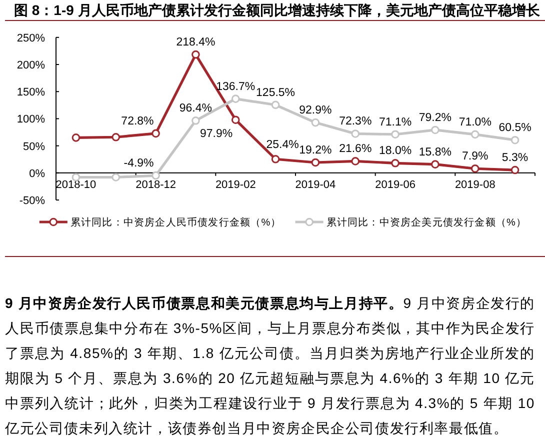 This screenshot has width=545, height=448. I want to click on legend-label: 累计同比：中资房企人民币债发行金额（%）, so click(176, 222).